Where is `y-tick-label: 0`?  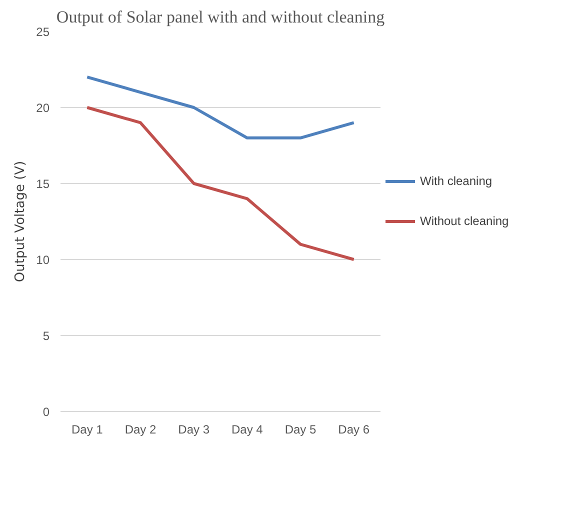
y-tick-label: 0 is located at coordinates (46, 412).